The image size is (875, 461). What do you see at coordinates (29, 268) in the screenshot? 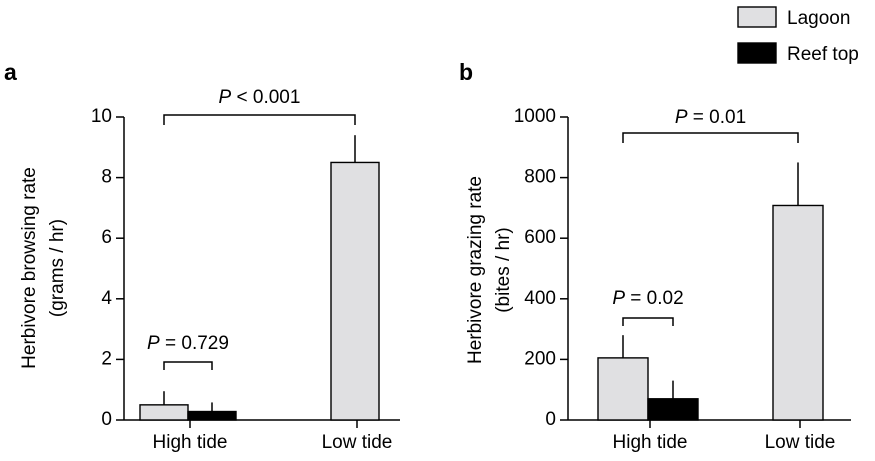
I see `y-axis-title: Herbivore browsing rate` at bounding box center [29, 268].